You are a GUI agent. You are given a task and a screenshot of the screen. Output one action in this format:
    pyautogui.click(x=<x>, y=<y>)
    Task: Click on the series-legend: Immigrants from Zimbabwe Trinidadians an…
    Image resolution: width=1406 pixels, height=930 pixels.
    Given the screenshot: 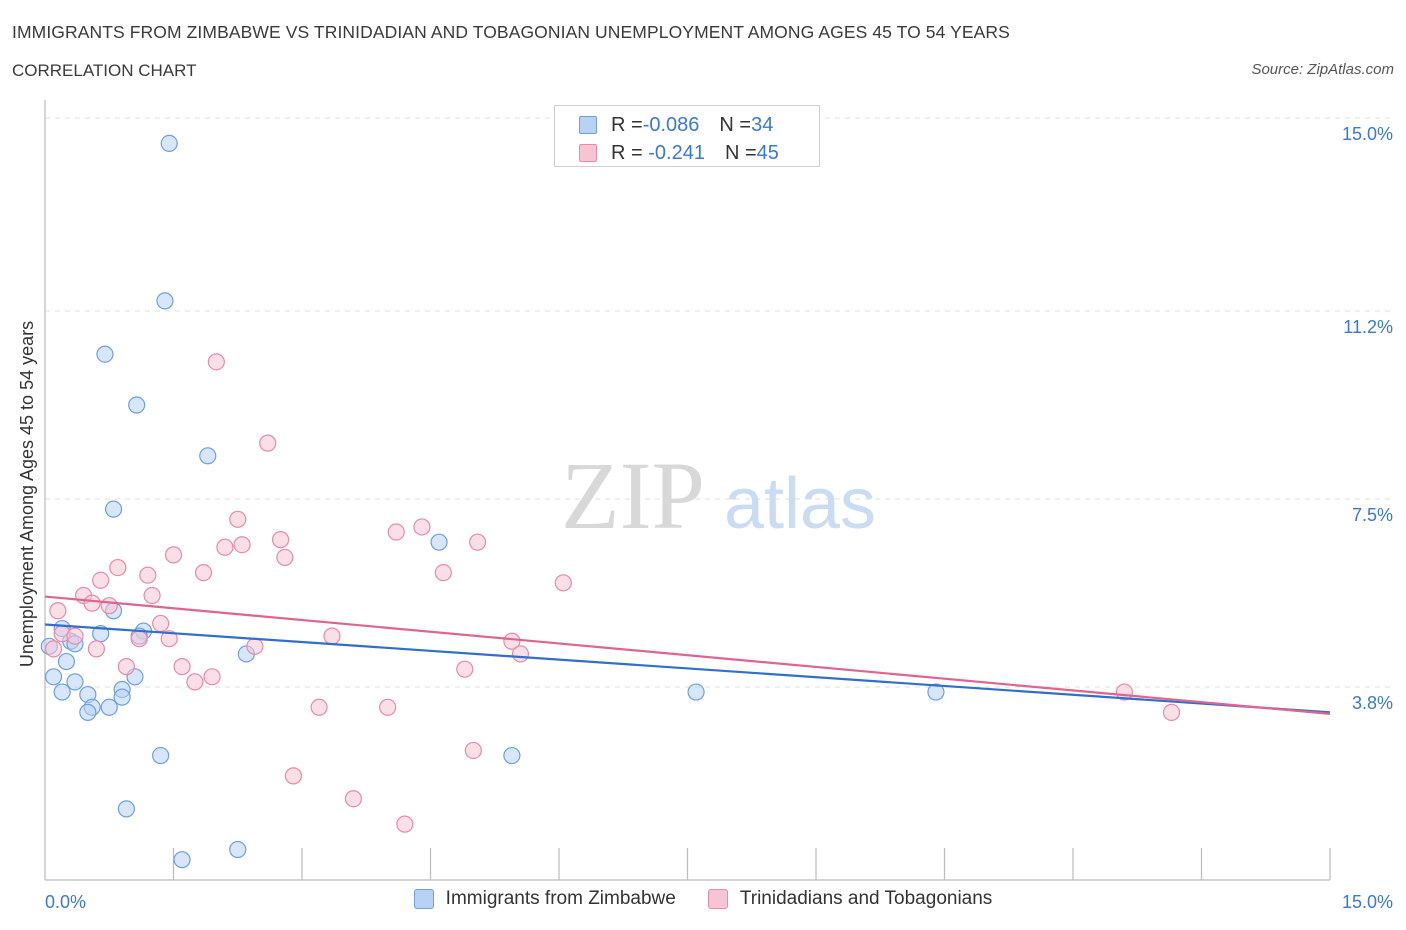 What is the action you would take?
    pyautogui.click(x=703, y=899)
    